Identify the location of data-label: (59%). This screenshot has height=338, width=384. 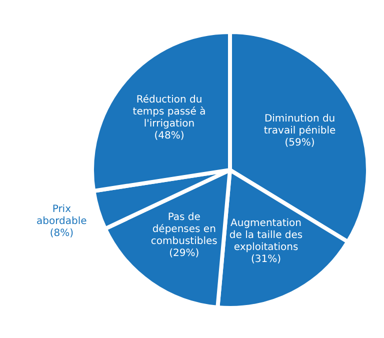
(299, 142).